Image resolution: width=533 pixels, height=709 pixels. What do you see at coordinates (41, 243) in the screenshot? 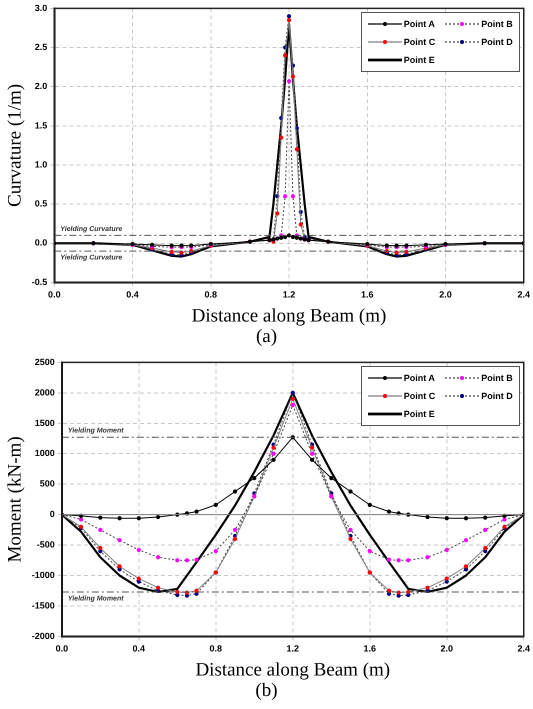
I see `y-tick-label: 0.0` at bounding box center [41, 243].